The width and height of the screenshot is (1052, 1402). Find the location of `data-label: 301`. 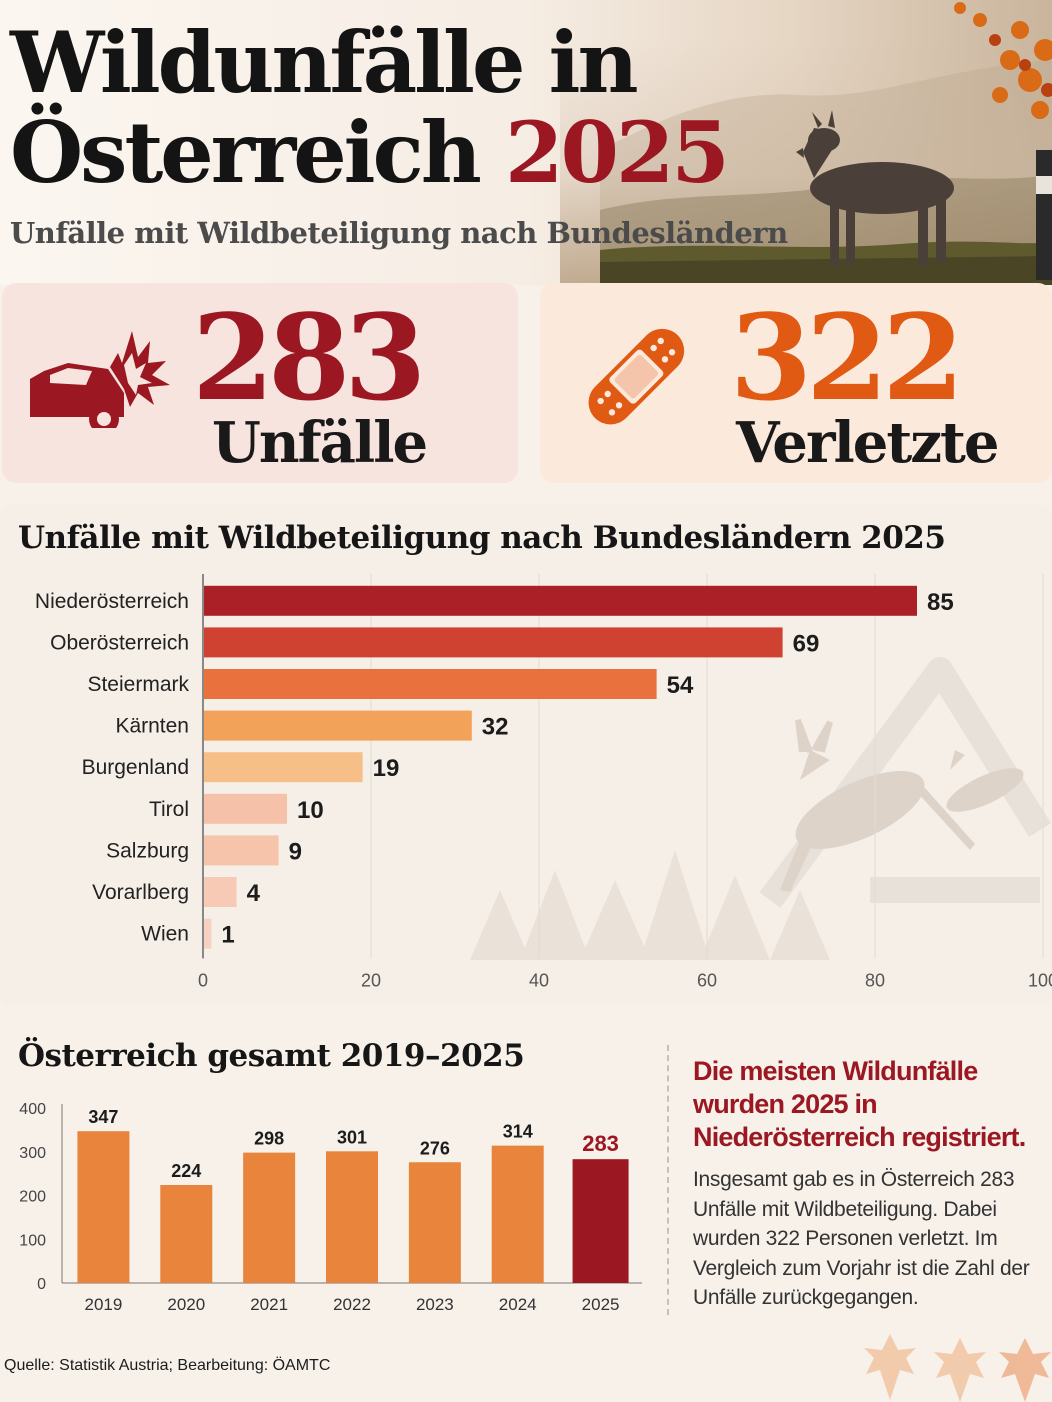

data-label: 301 is located at coordinates (352, 1137).